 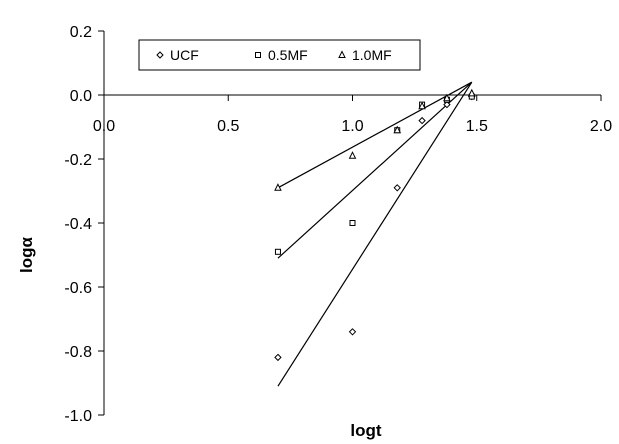 What do you see at coordinates (104, 126) in the screenshot?
I see `x-tick-label: 0.0` at bounding box center [104, 126].